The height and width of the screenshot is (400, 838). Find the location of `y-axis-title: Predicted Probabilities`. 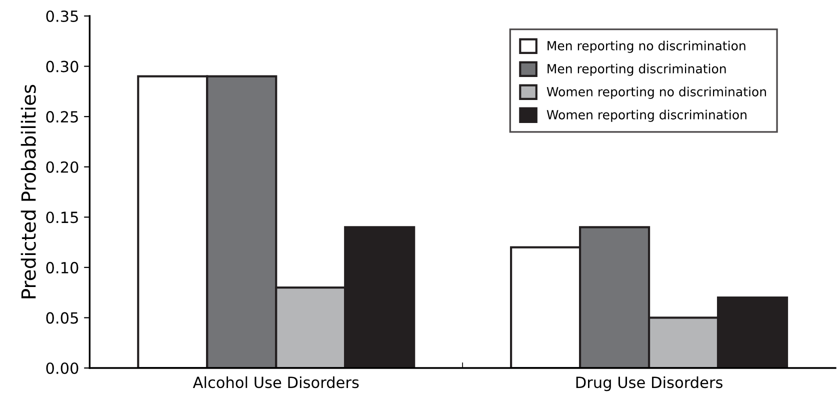

y-axis-title: Predicted Probabilities is located at coordinates (28, 191).